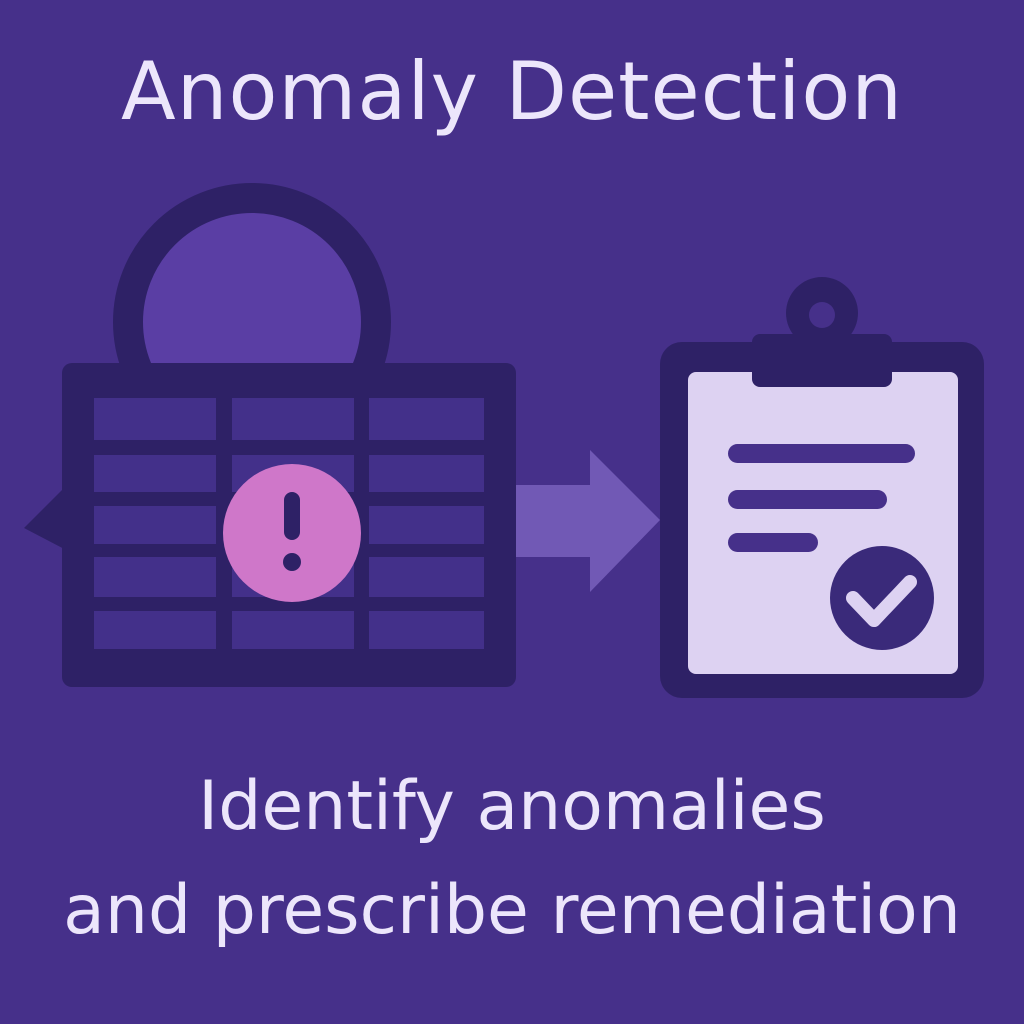 The height and width of the screenshot is (1024, 1024). I want to click on subtitle-line-2: and prescribe remediation, so click(512, 910).